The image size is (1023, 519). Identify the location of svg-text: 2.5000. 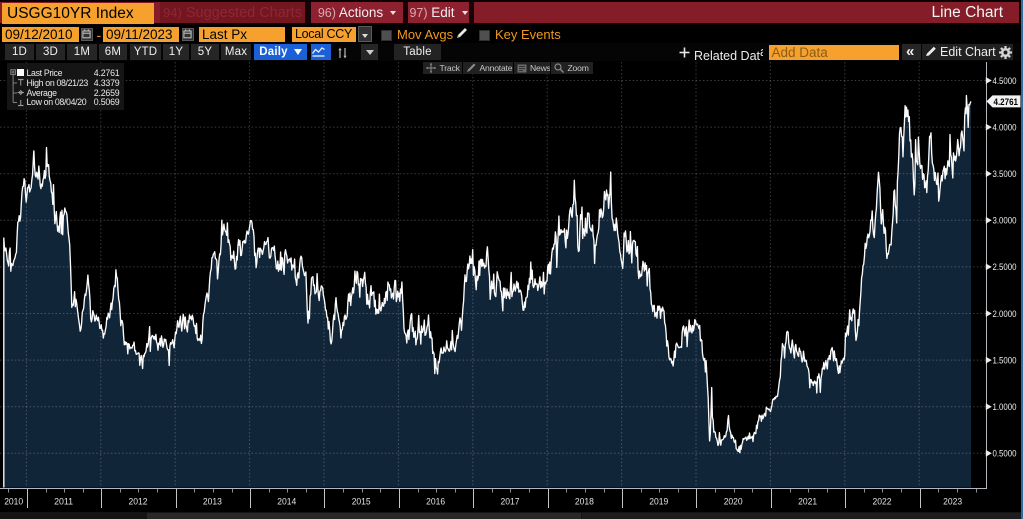
(1005, 267).